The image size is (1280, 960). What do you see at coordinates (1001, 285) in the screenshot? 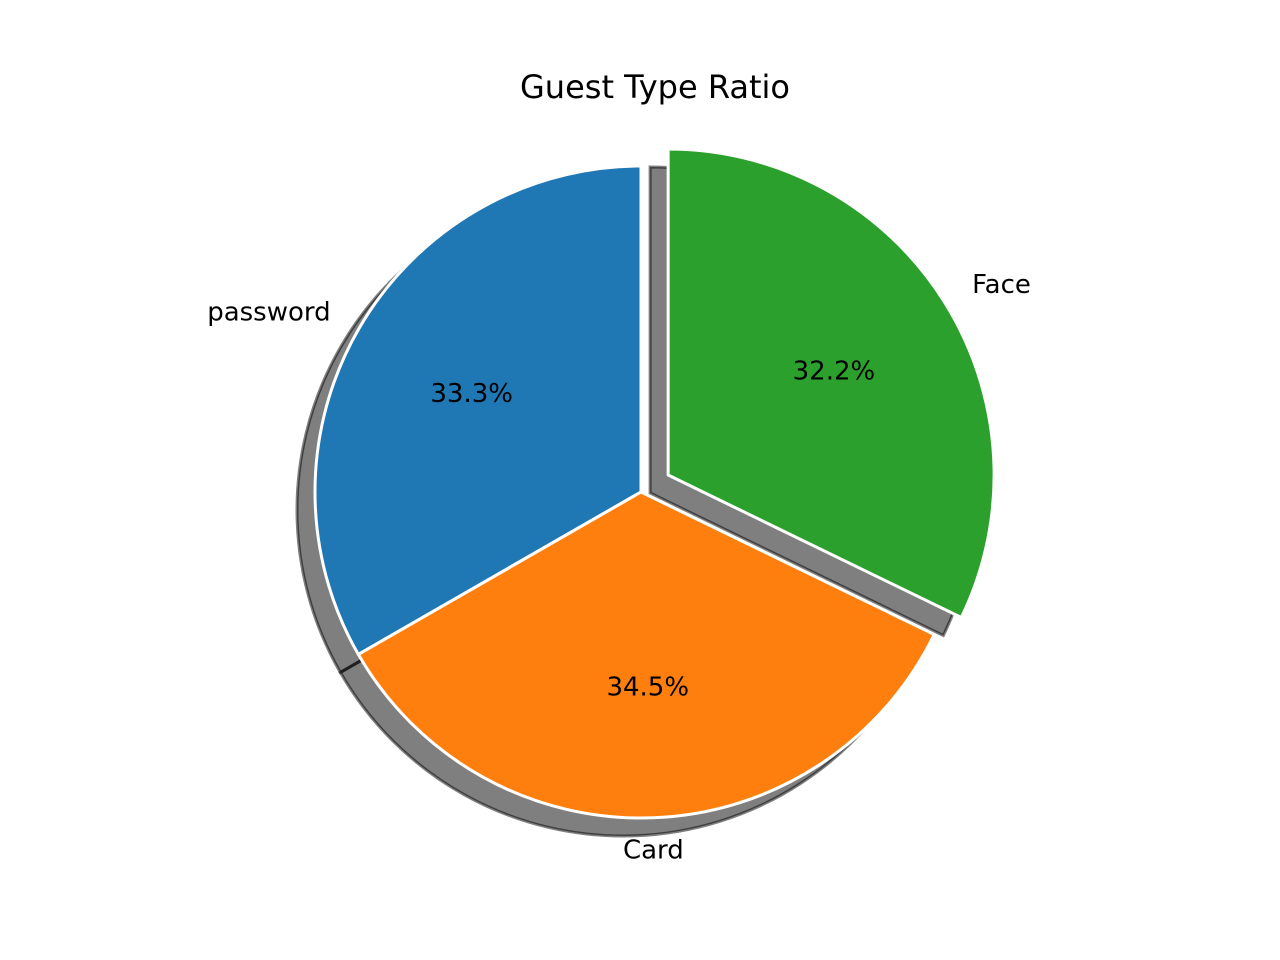
I see `slice-label-face: Face` at bounding box center [1001, 285].